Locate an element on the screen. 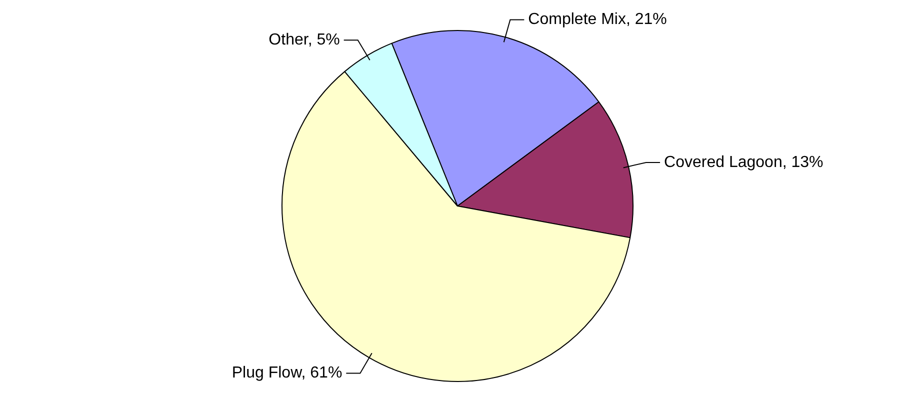 The height and width of the screenshot is (412, 915). slice-label: Covered Lagoon, 13% is located at coordinates (744, 162).